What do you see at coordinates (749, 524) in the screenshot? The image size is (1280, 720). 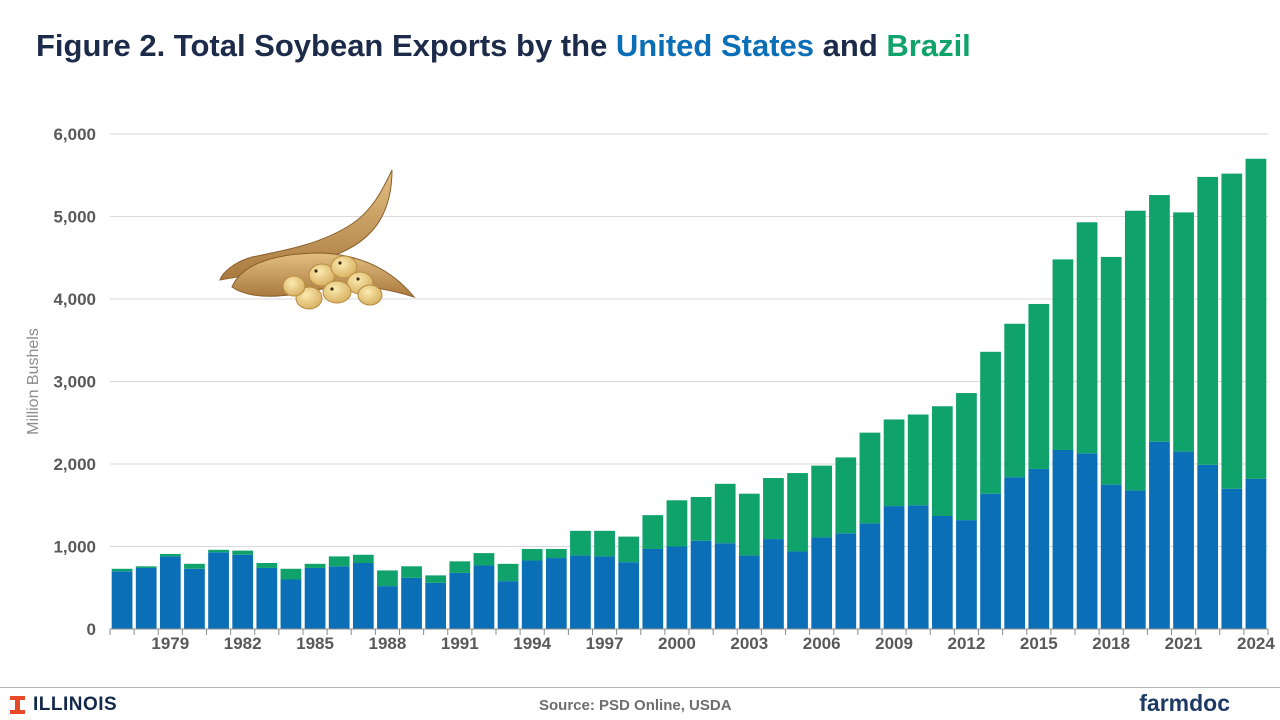 I see `bar-brazil-2003` at bounding box center [749, 524].